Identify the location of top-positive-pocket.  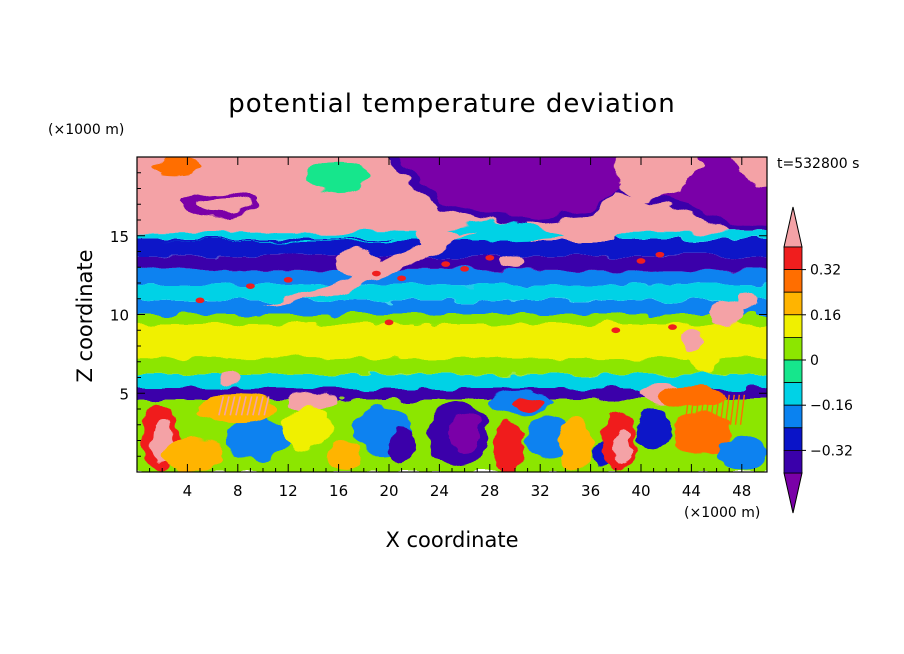
(659, 179).